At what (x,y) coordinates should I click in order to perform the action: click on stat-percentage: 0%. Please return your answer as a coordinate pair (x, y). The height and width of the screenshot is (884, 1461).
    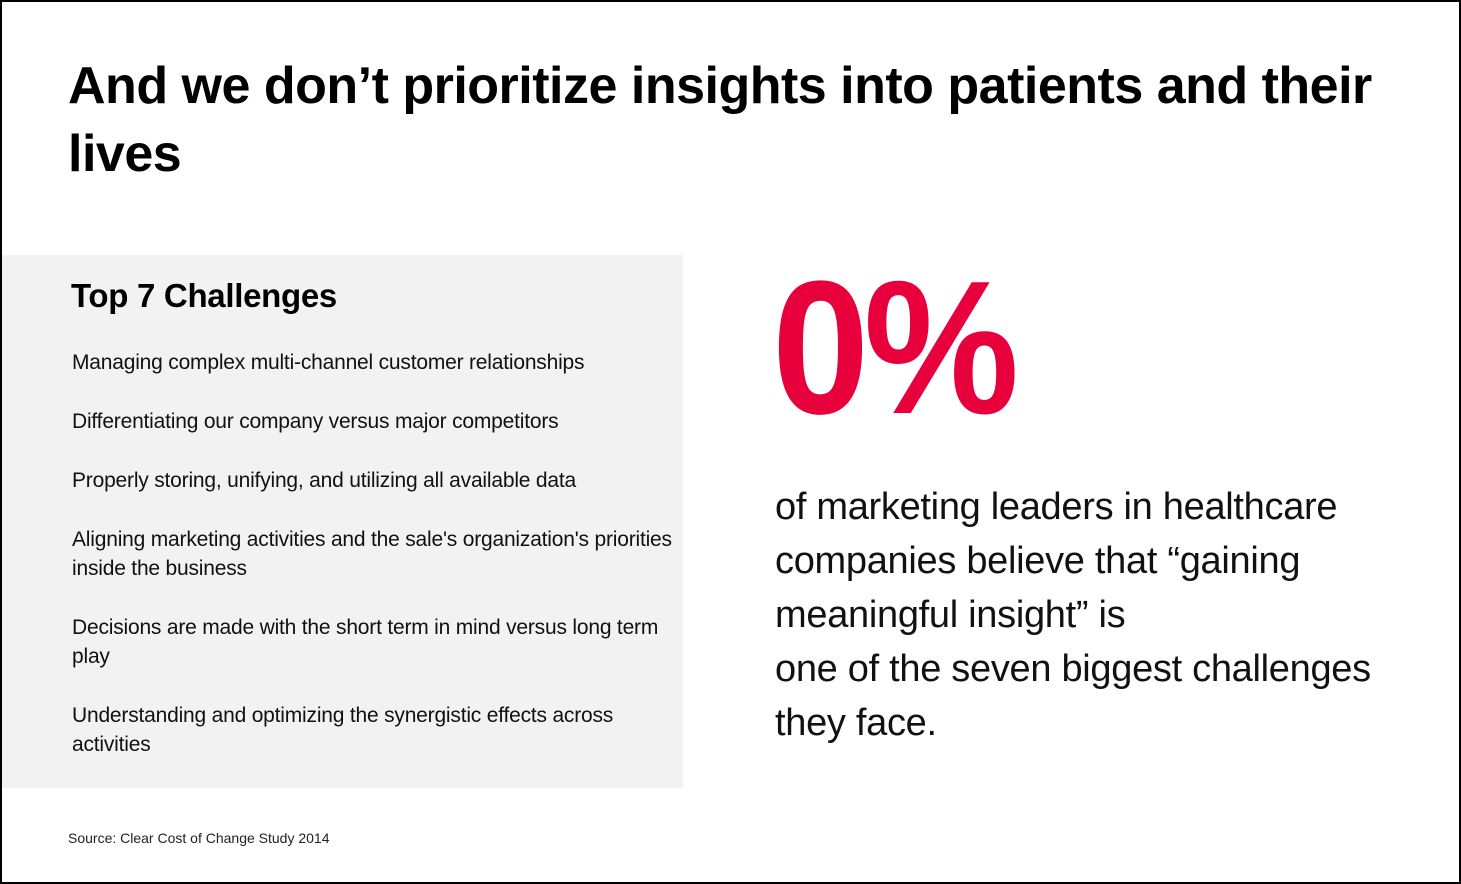
    Looking at the image, I should click on (895, 348).